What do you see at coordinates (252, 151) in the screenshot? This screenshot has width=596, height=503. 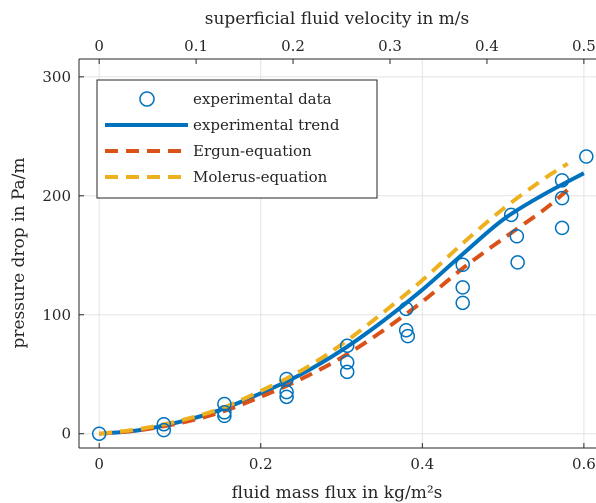 I see `legend-label-ergun-equation: Ergun-equation` at bounding box center [252, 151].